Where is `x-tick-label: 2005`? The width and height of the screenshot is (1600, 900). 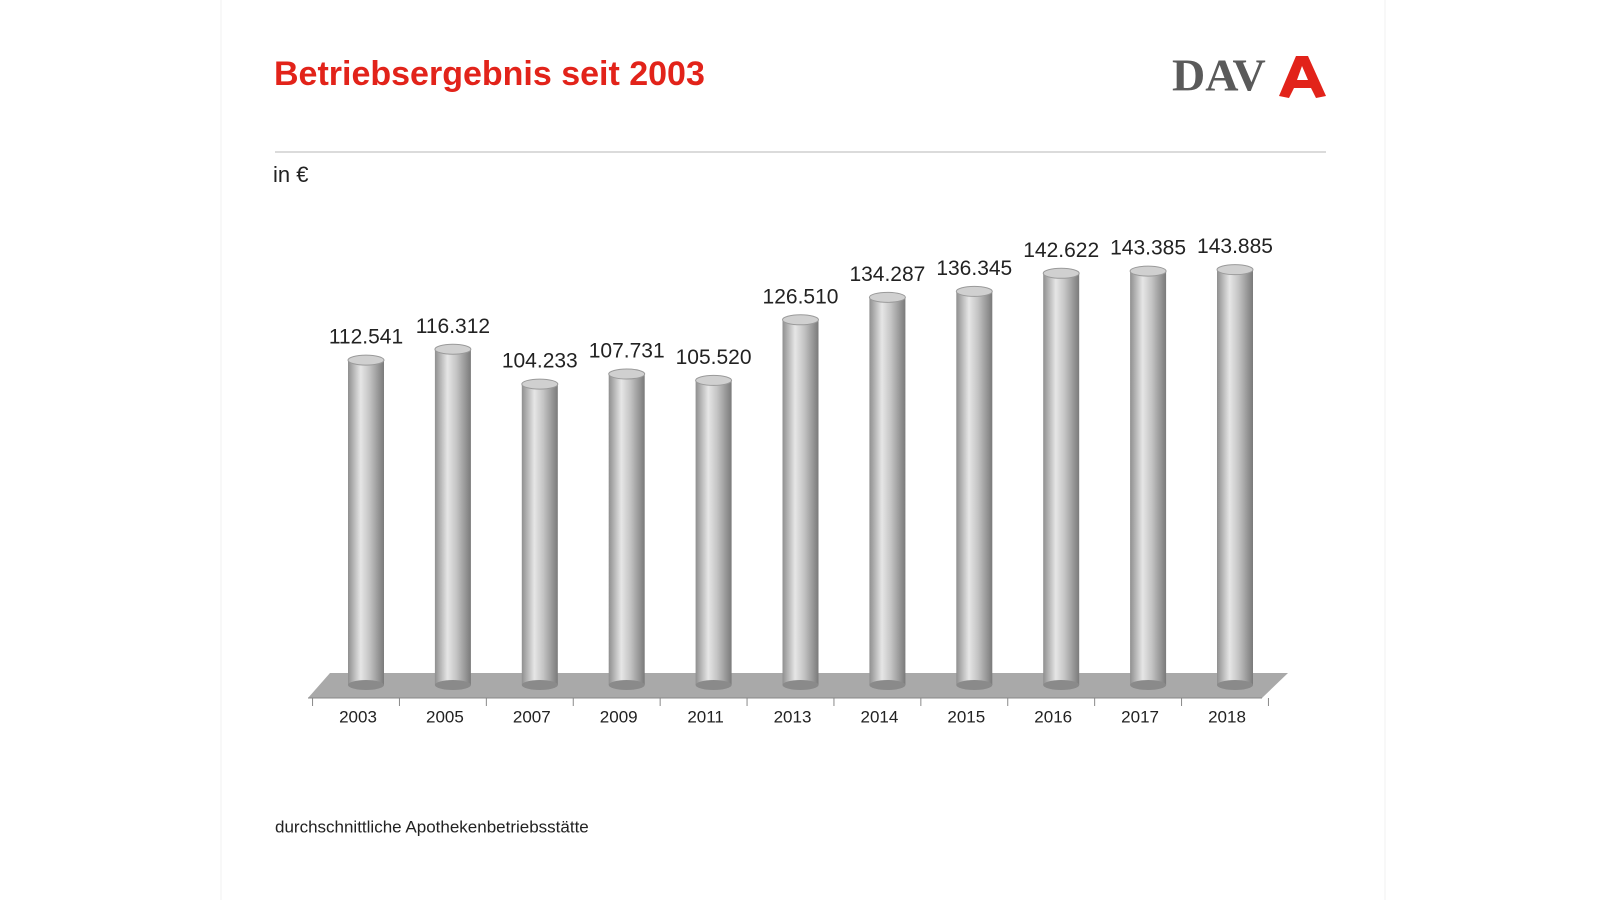 x-tick-label: 2005 is located at coordinates (445, 716).